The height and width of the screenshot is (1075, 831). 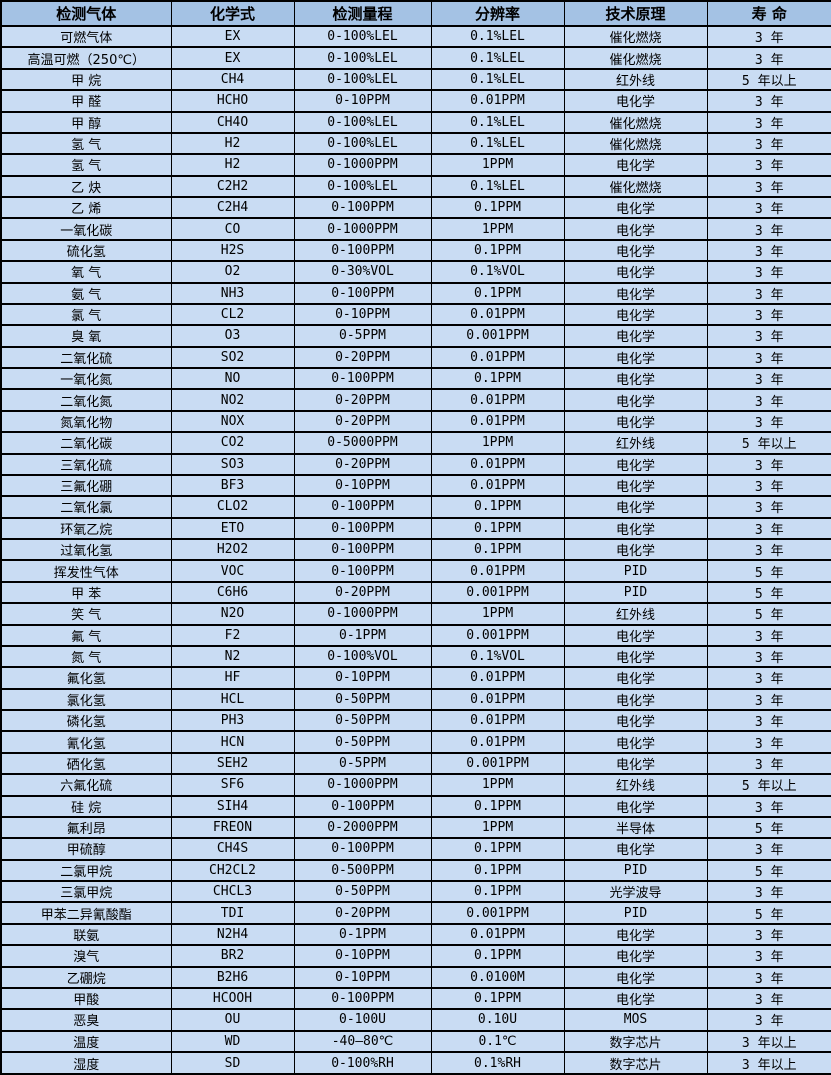 What do you see at coordinates (635, 571) in the screenshot?
I see `cell-principle: PID` at bounding box center [635, 571].